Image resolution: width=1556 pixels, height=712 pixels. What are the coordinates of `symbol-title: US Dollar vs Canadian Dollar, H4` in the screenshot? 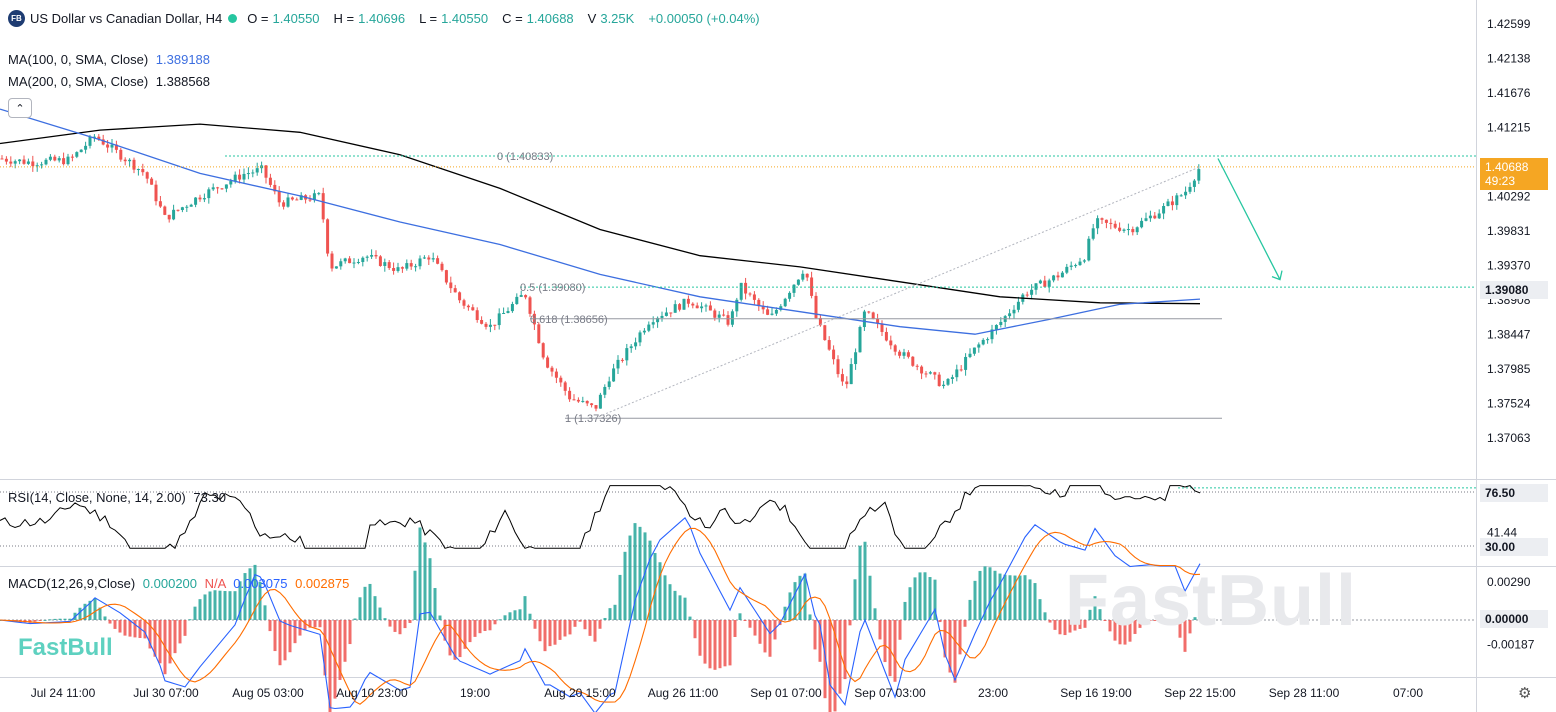 It's located at (126, 18).